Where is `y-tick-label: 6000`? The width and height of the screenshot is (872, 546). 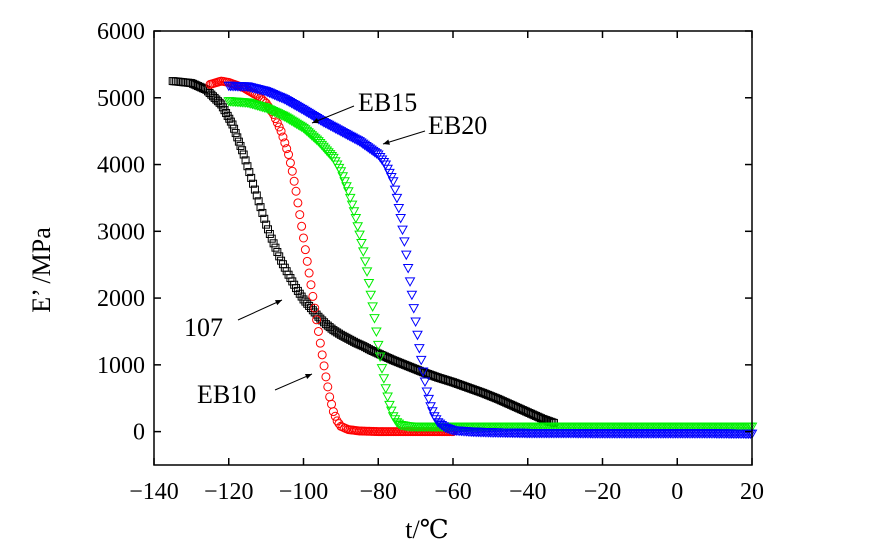 y-tick-label: 6000 is located at coordinates (121, 32).